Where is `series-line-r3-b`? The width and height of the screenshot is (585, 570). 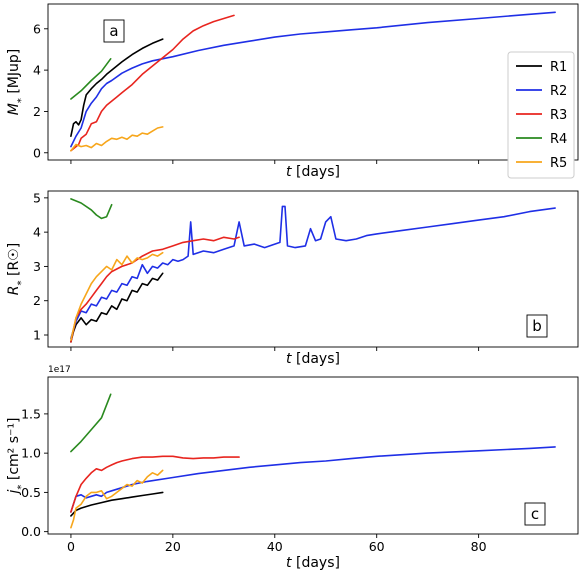 series-line-r3-b is located at coordinates (155, 289).